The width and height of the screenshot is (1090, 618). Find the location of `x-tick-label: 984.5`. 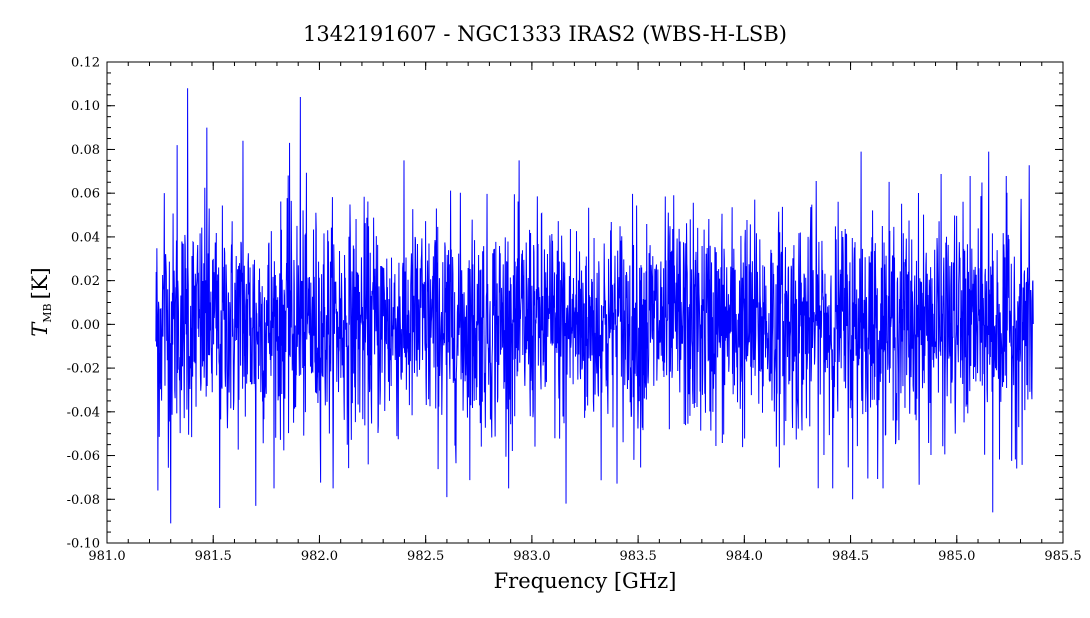

x-tick-label: 984.5 is located at coordinates (850, 556).